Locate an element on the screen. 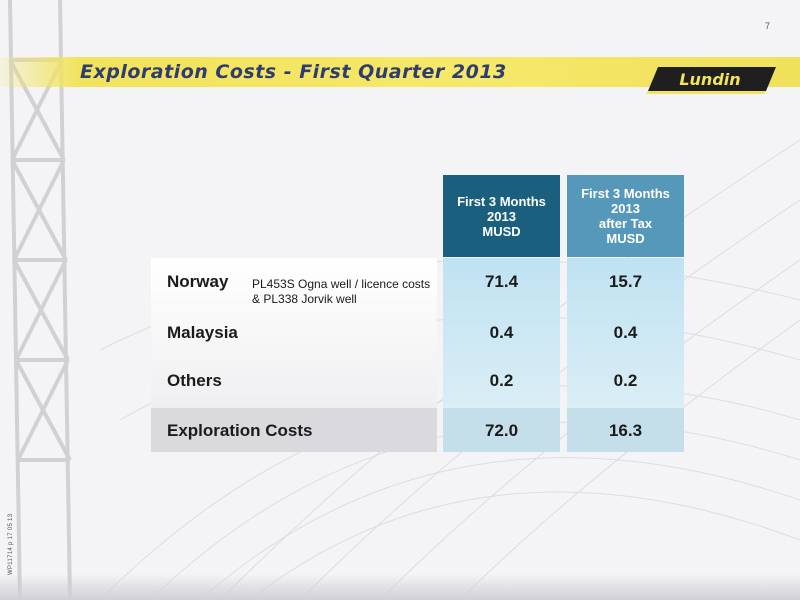 The width and height of the screenshot is (800, 600). oil-derrick-silhouette is located at coordinates (40, 300).